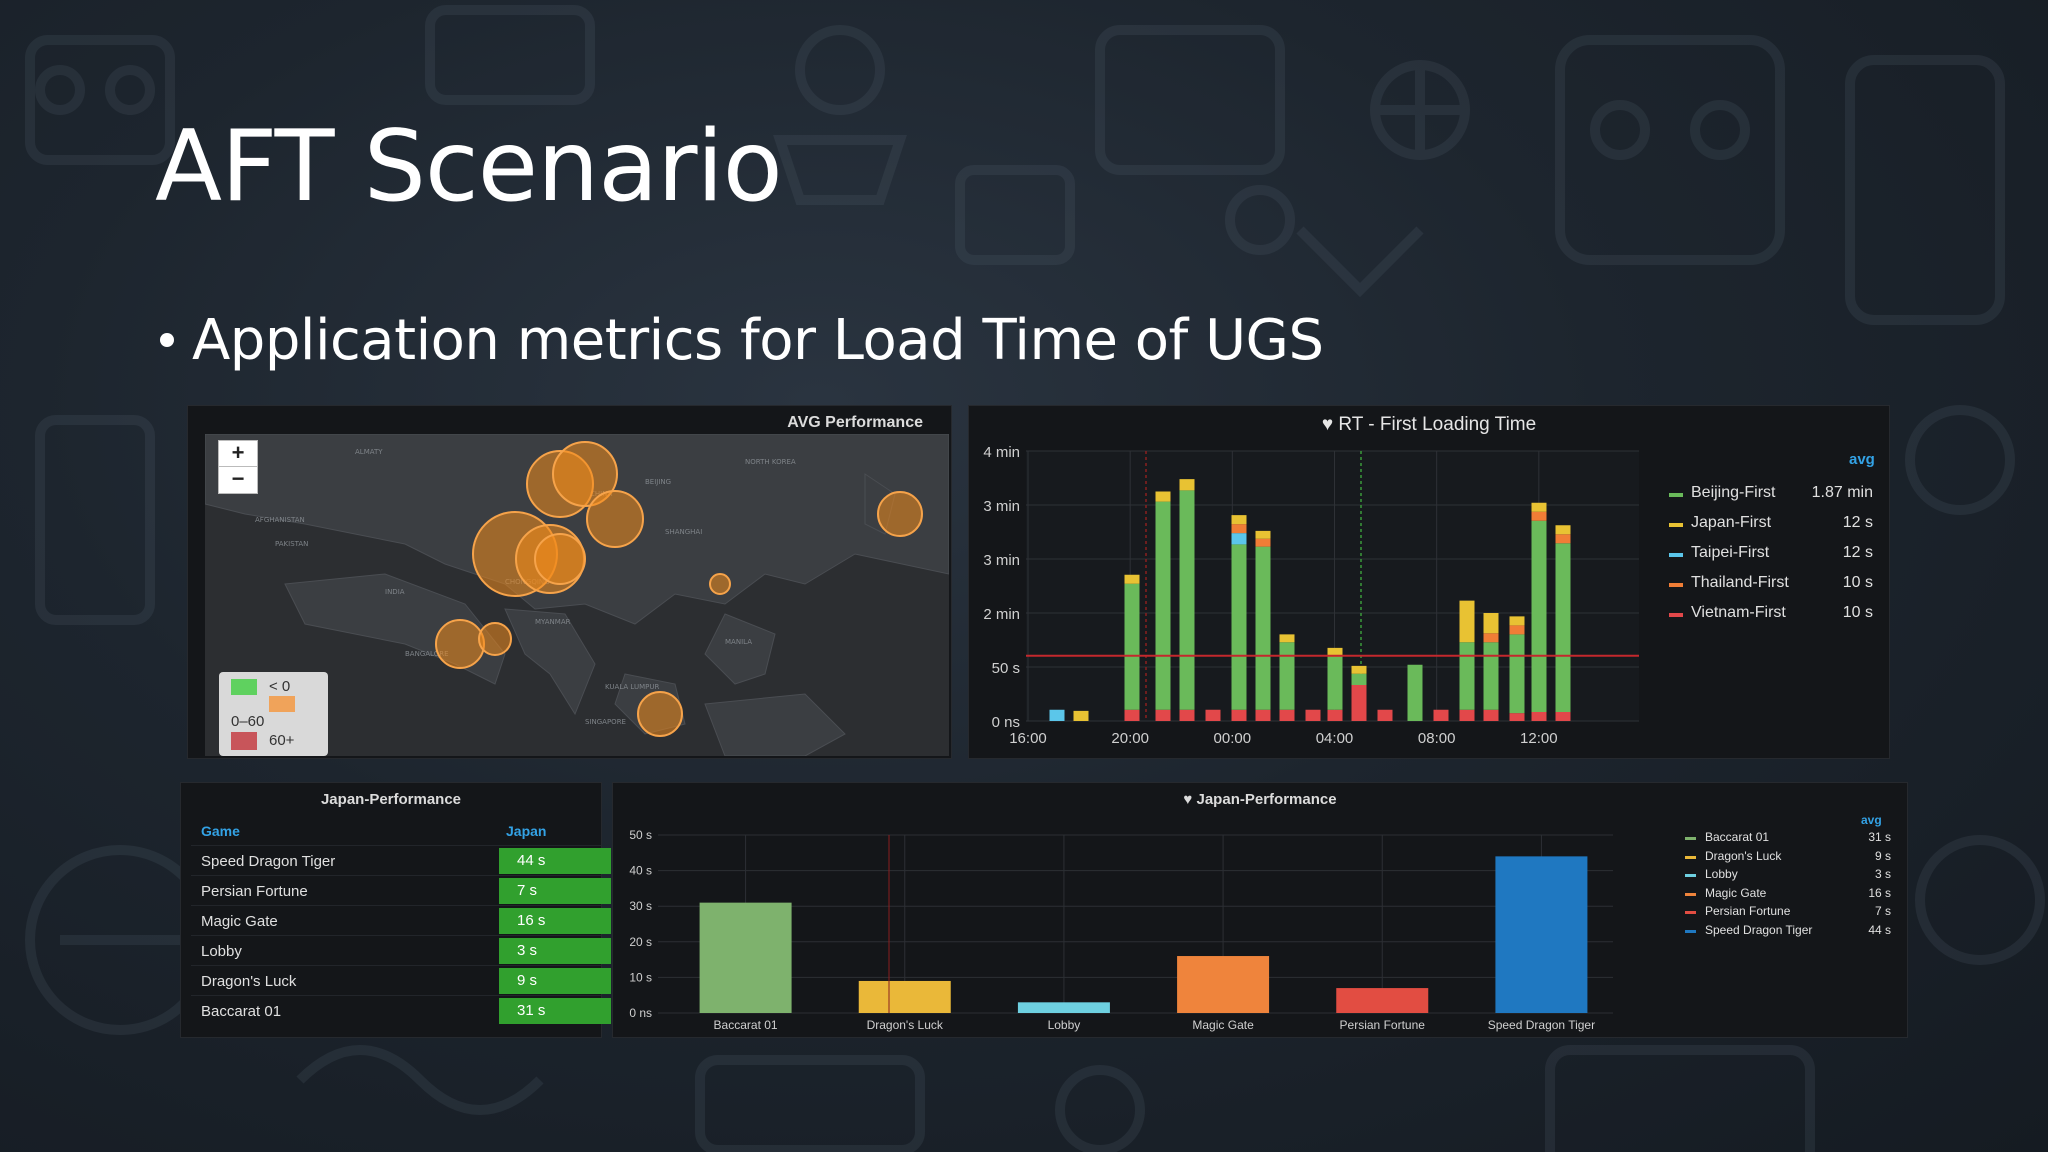 Image resolution: width=2048 pixels, height=1152 pixels. I want to click on heart-icon: ♥, so click(1330, 424).